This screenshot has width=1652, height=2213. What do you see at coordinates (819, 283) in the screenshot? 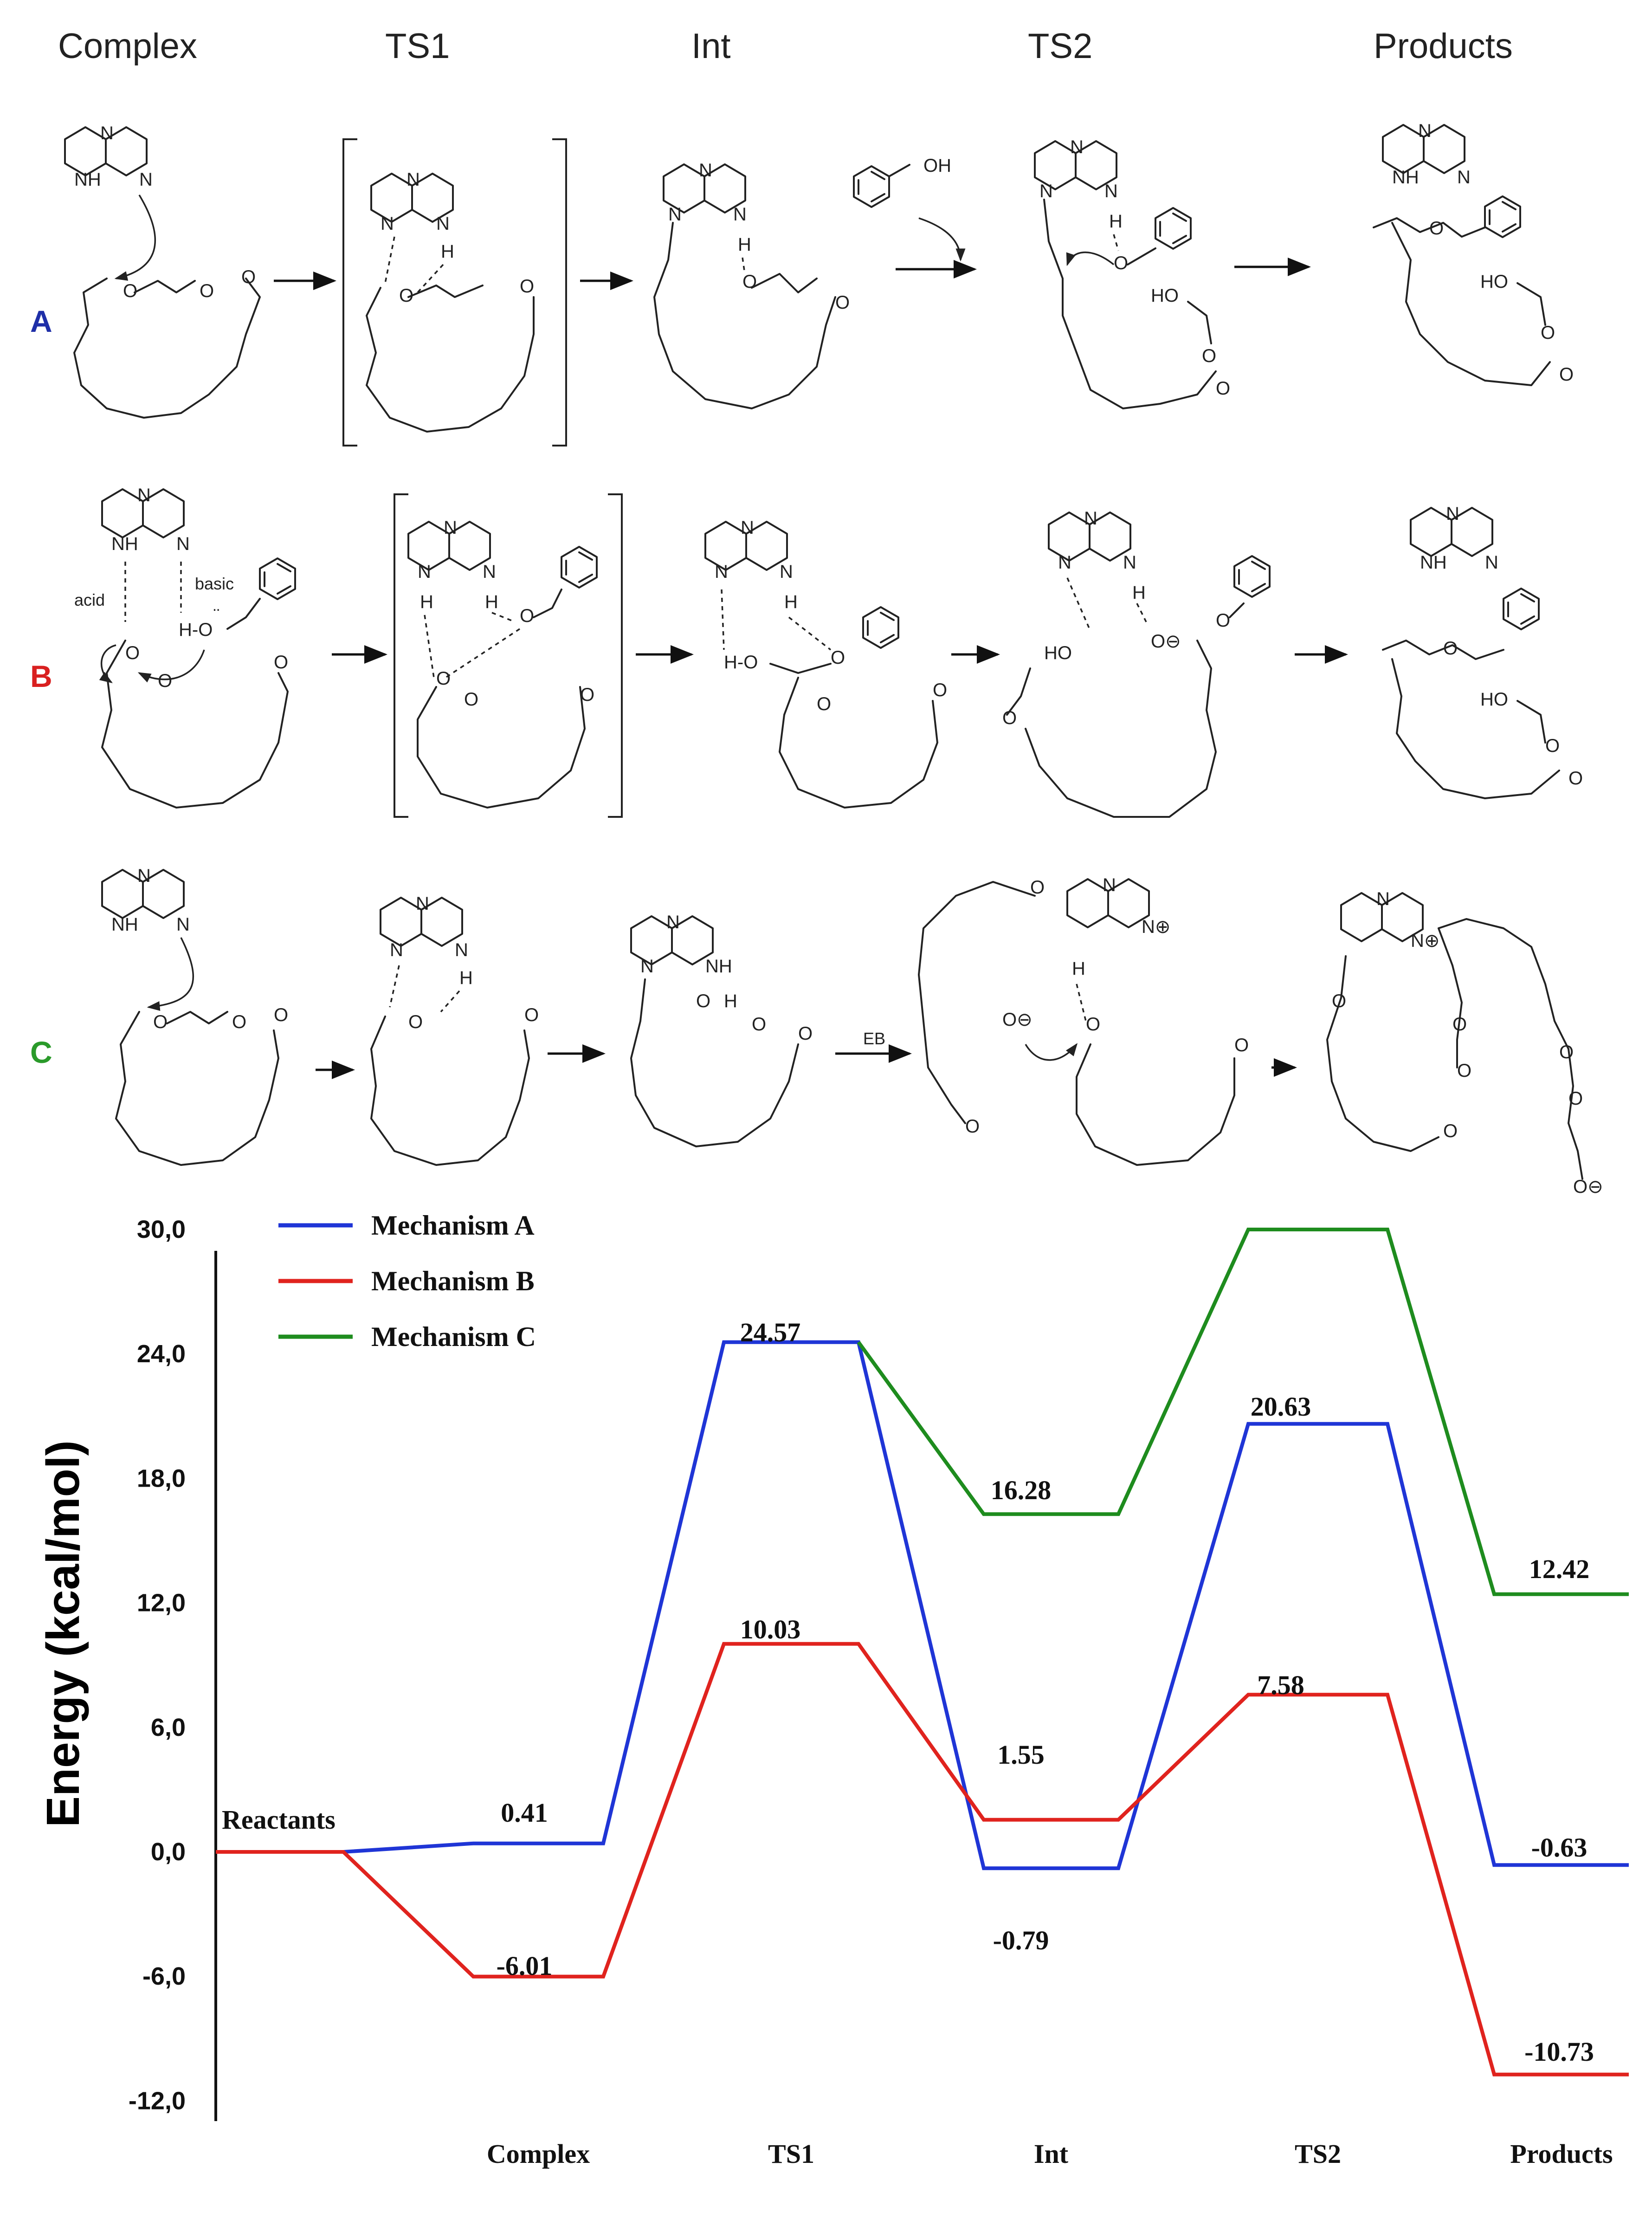
I see `scheme-row-a: N NH N O O O N N N H O O` at bounding box center [819, 283].